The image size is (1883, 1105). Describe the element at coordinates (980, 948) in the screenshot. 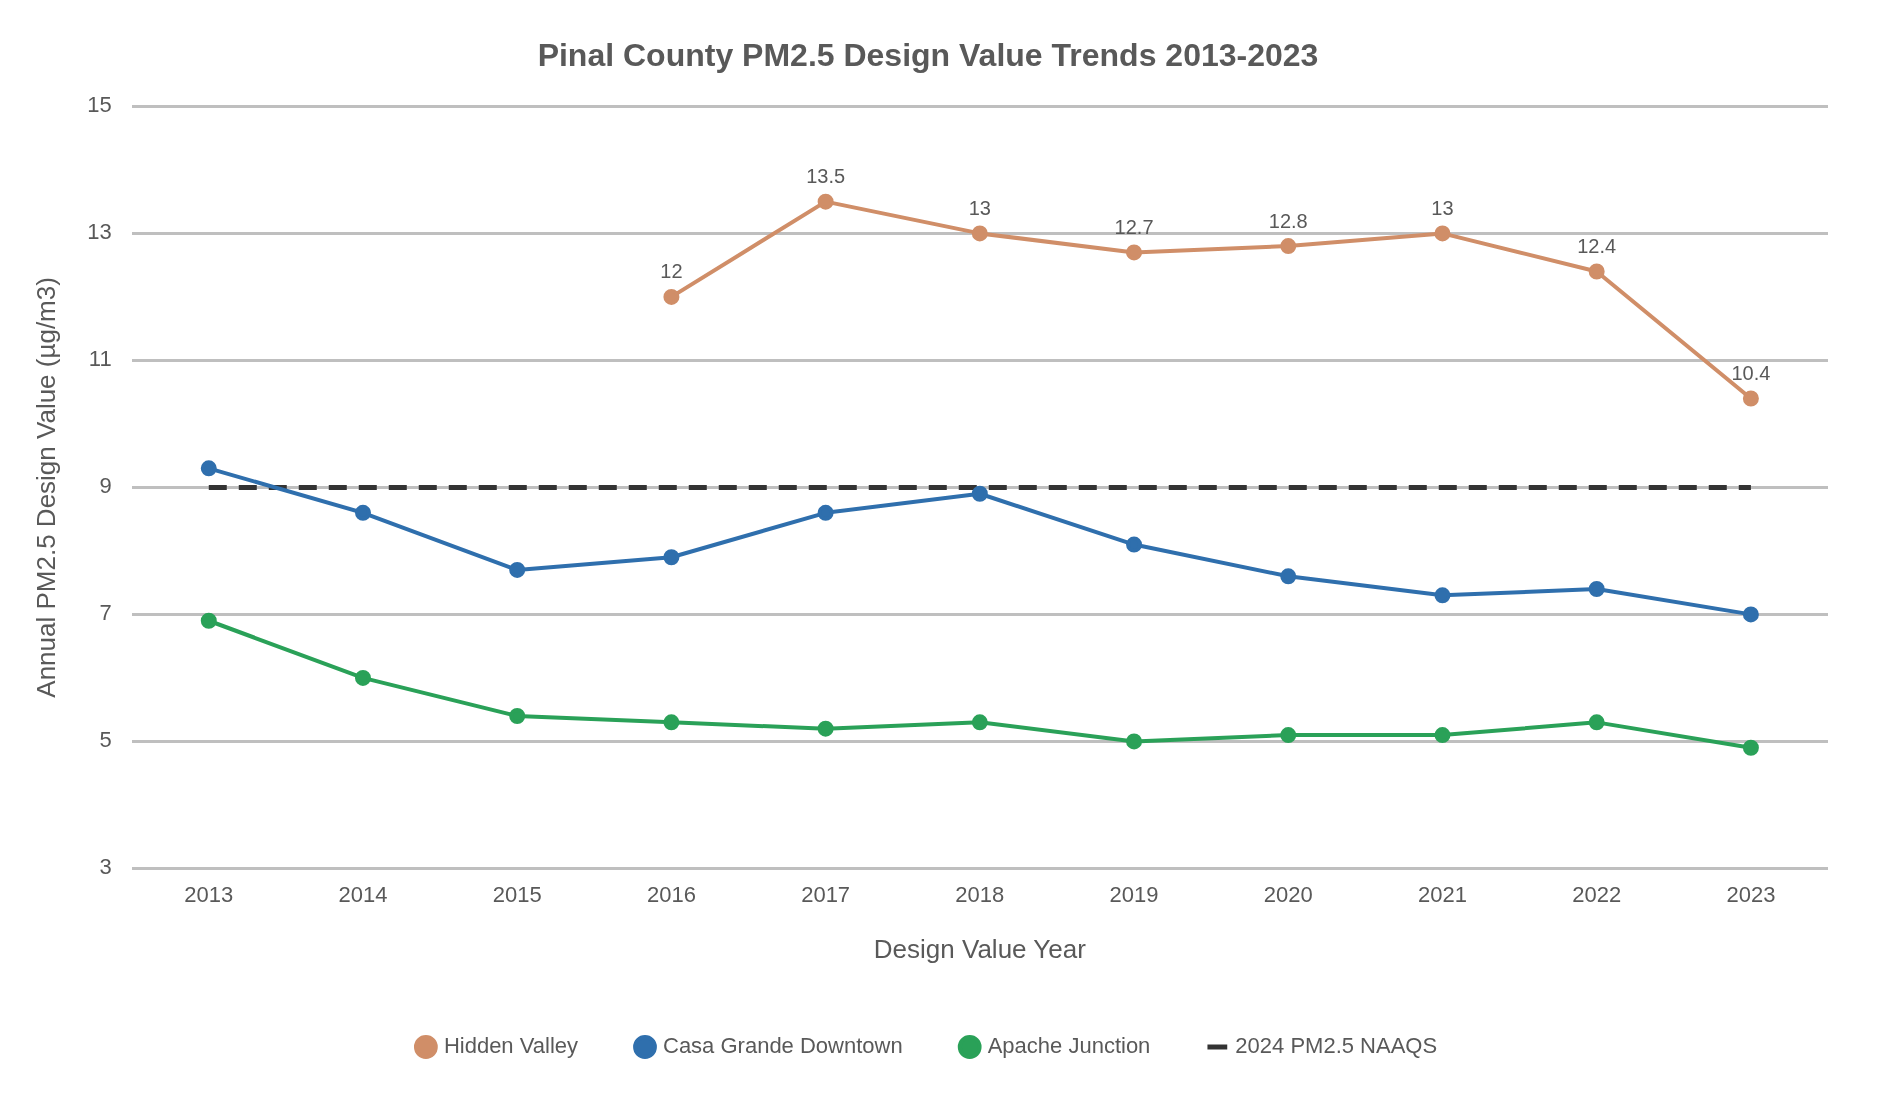

I see `x-axis-title: Design Value Year` at that location.